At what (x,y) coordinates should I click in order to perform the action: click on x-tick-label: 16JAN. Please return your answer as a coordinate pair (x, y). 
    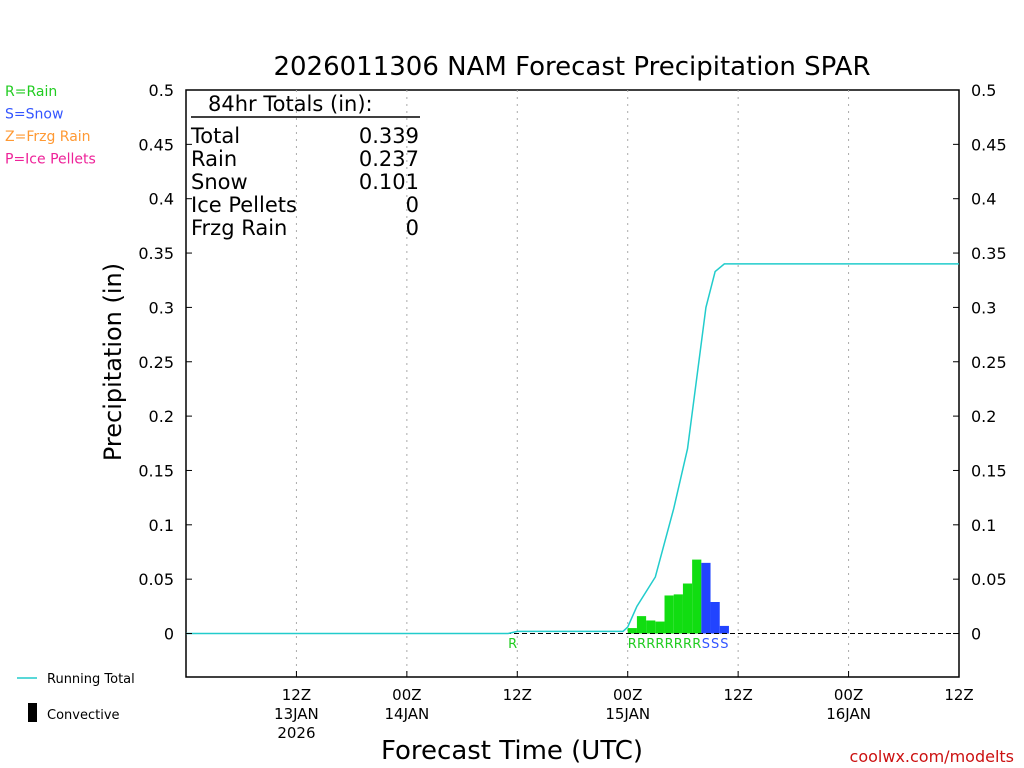
    Looking at the image, I should click on (848, 714).